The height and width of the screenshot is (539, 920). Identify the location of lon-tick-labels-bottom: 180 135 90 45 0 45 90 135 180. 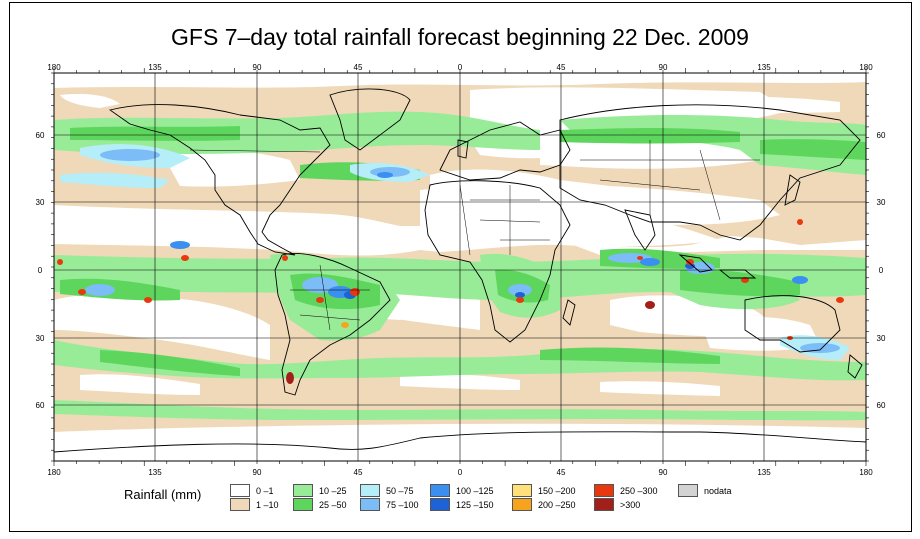
(460, 472).